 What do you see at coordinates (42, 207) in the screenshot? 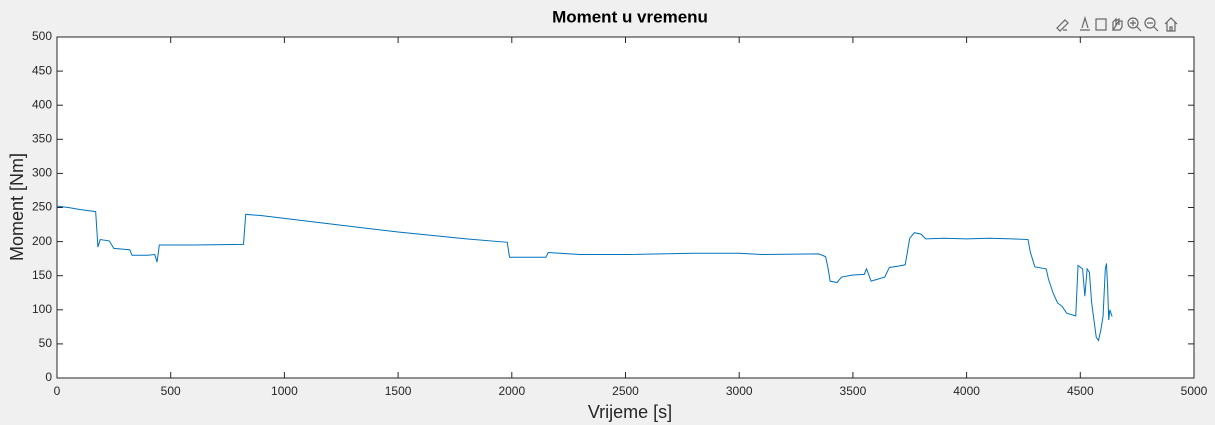
I see `y-tick-label: 250` at bounding box center [42, 207].